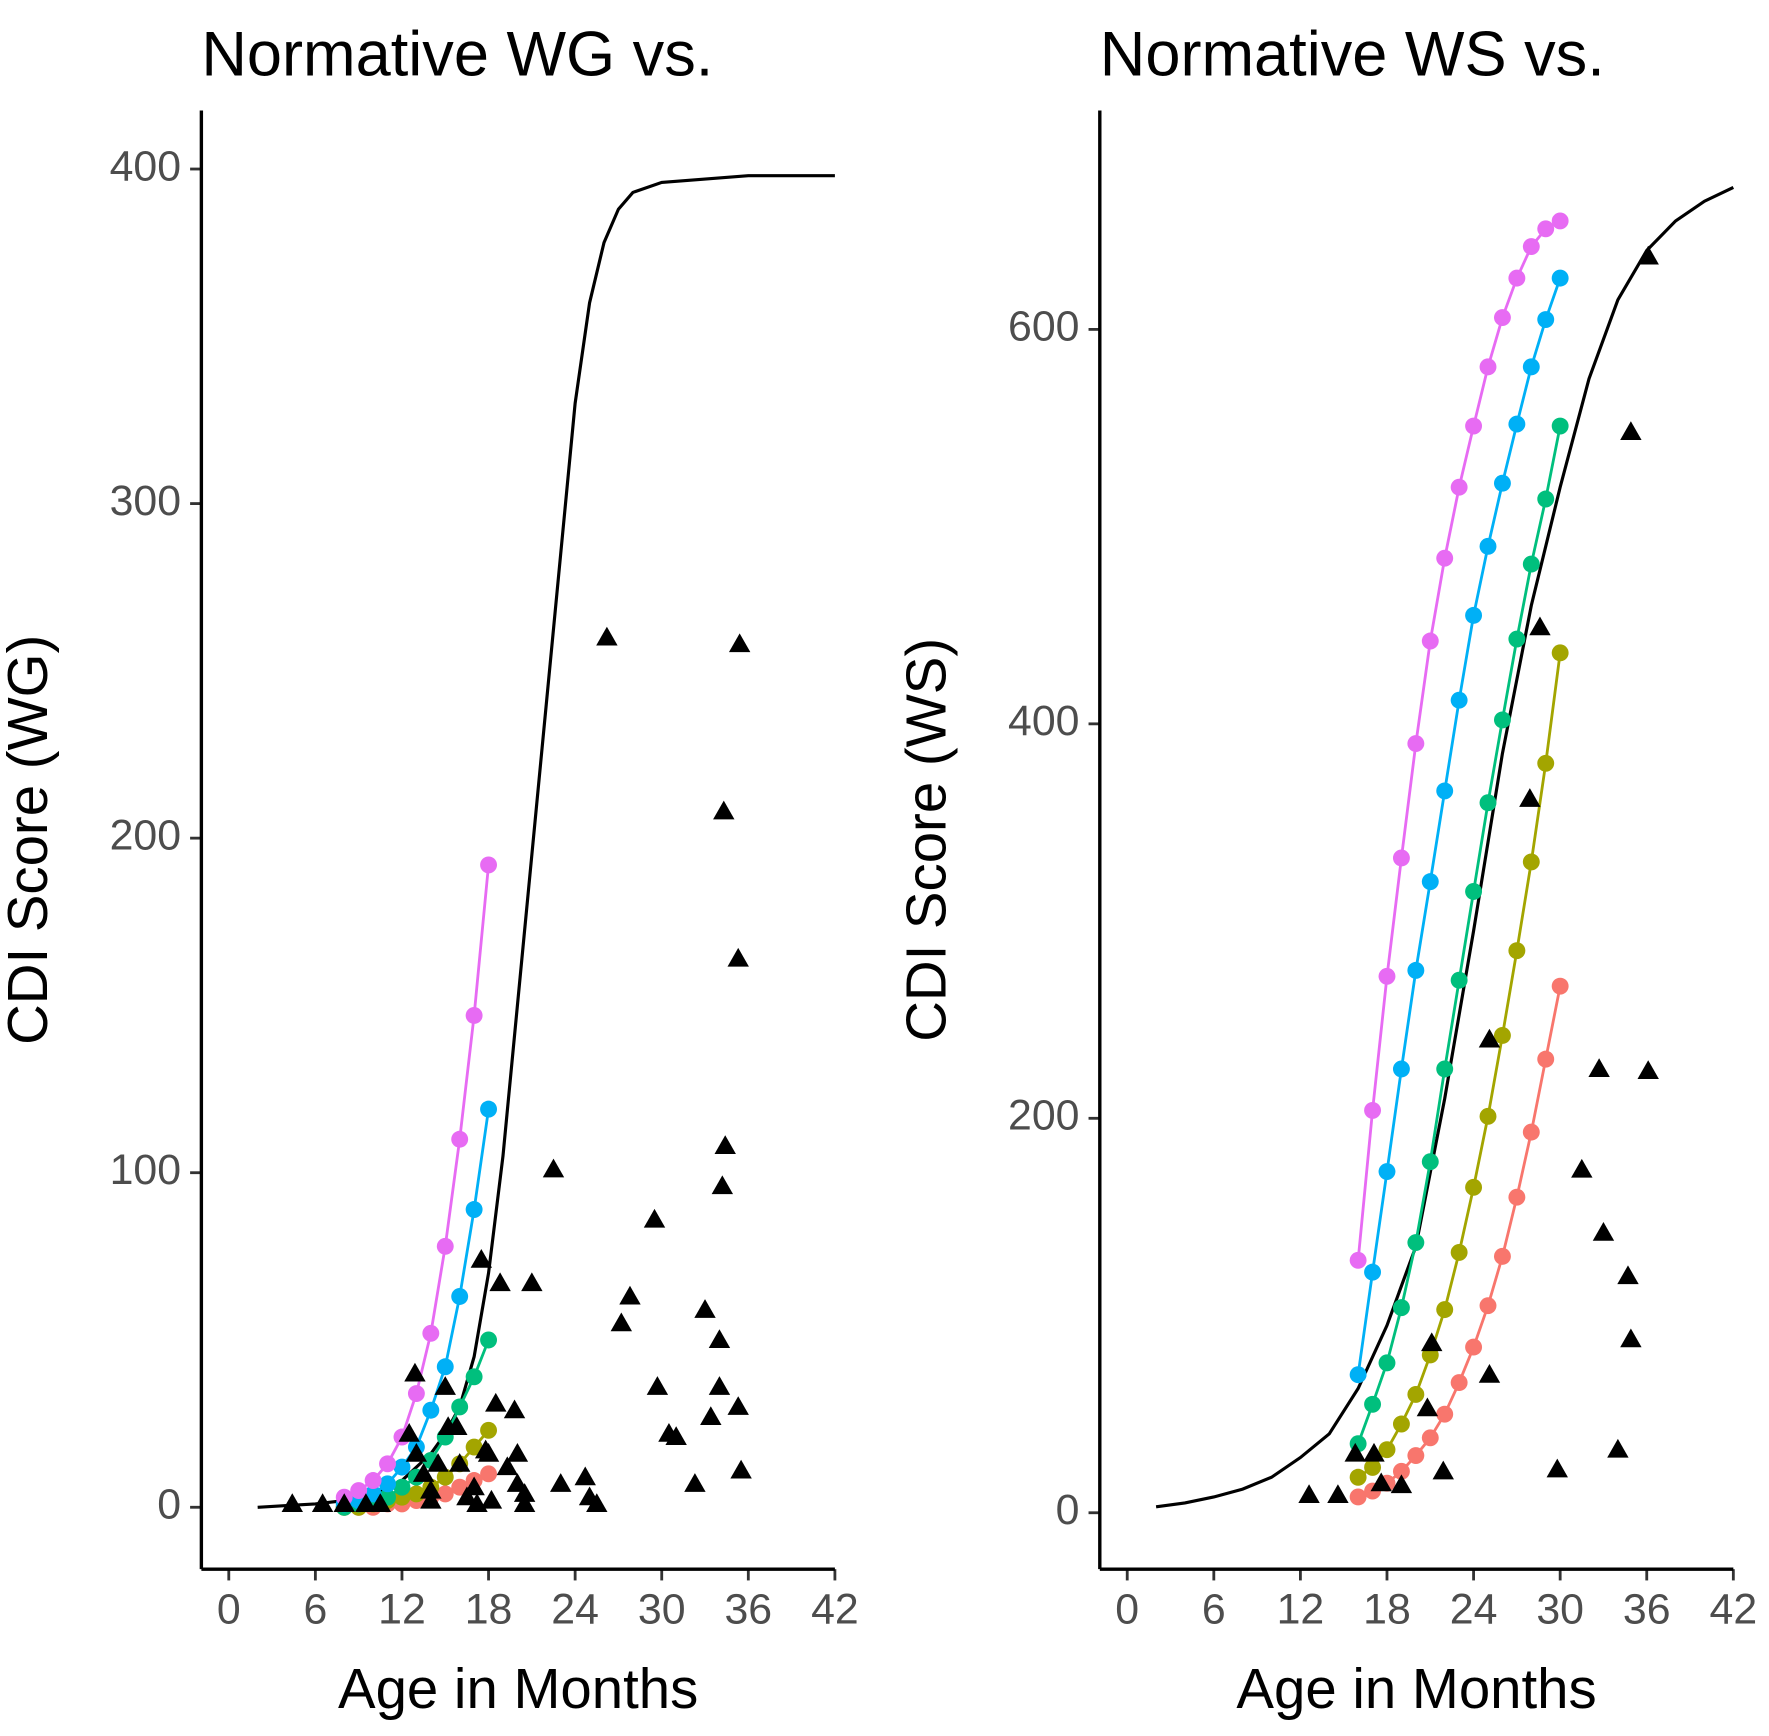  I want to click on y-tick-label: 200, so click(145, 835).